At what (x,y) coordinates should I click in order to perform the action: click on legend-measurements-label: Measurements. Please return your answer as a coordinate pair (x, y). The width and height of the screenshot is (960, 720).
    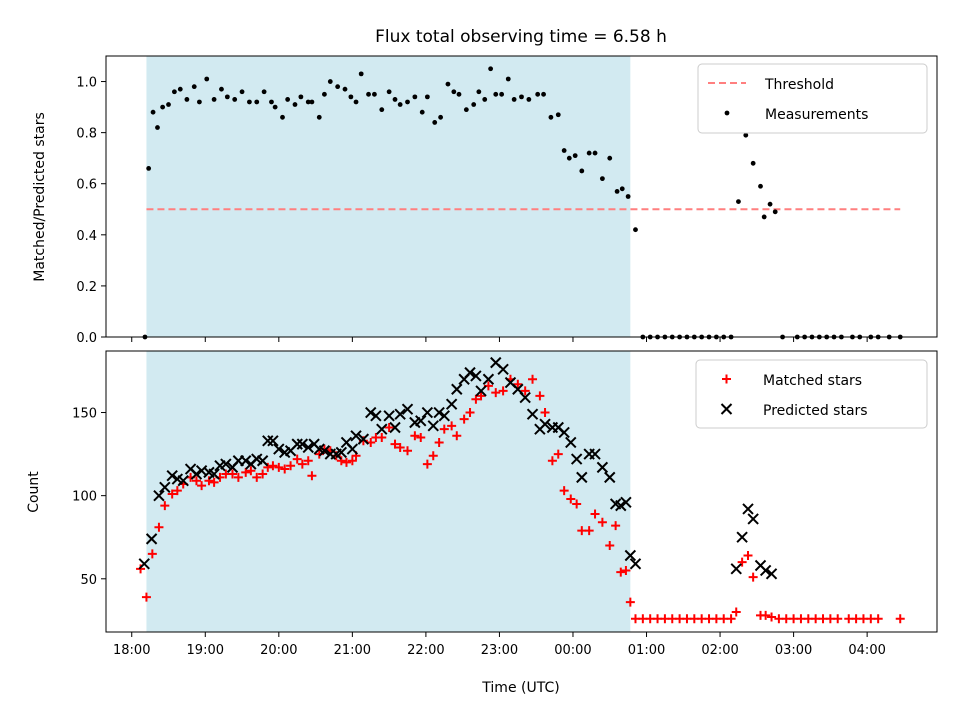
    Looking at the image, I should click on (816, 115).